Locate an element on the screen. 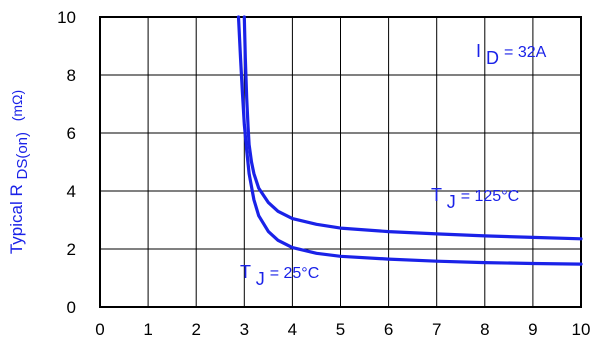 The height and width of the screenshot is (342, 594). y-tick-label: 4 is located at coordinates (71, 191).